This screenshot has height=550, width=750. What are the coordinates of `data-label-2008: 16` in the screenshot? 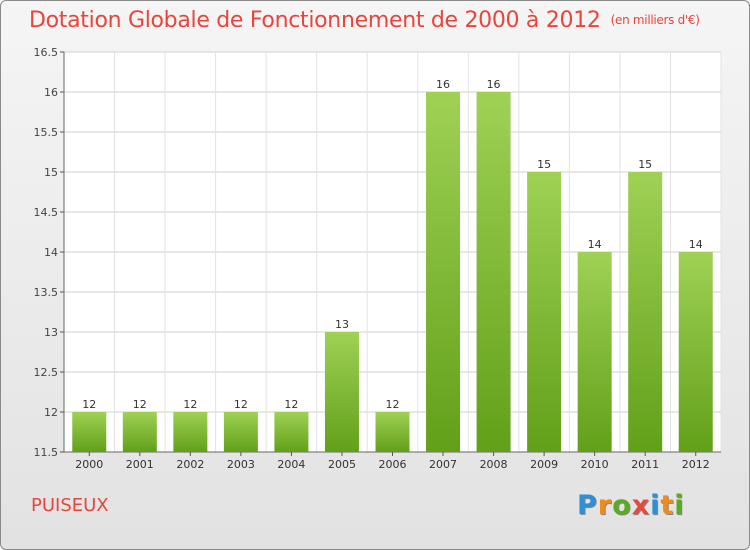 It's located at (494, 84).